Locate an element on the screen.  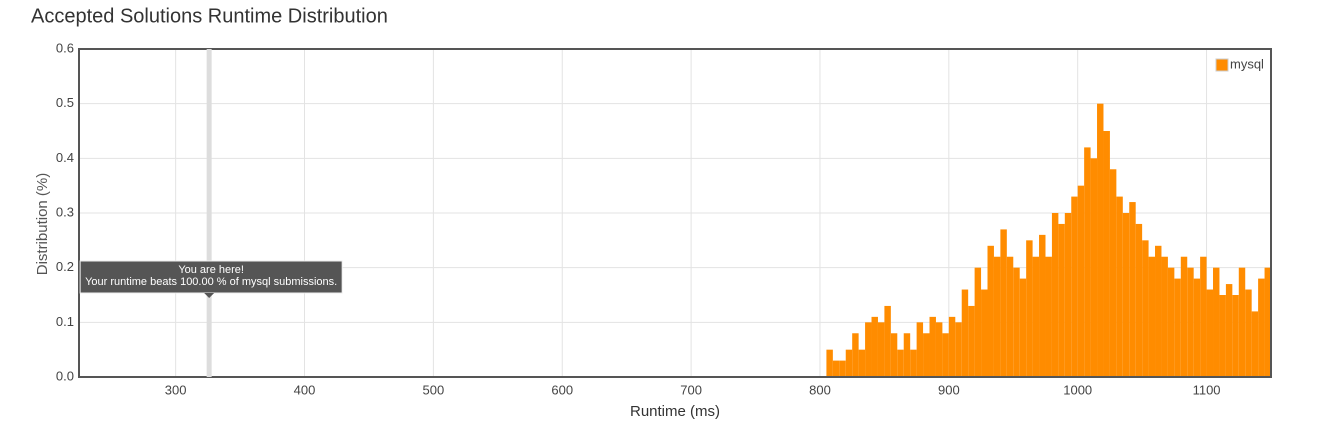
y-axis-label: Distribution (%) is located at coordinates (42, 224).